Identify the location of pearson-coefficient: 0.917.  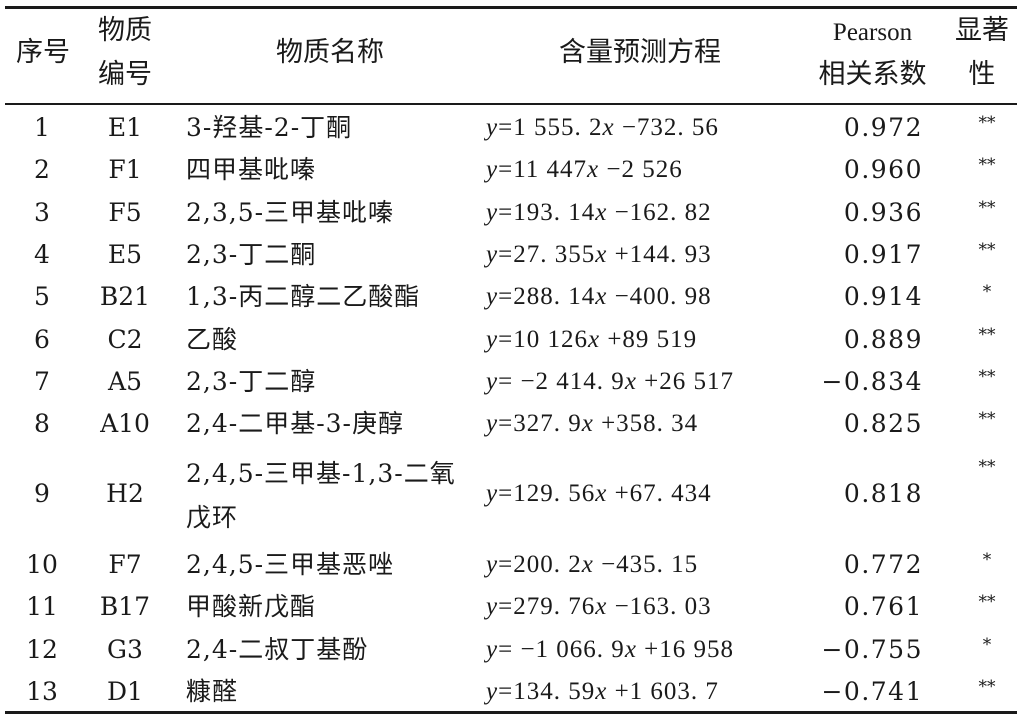
(883, 254).